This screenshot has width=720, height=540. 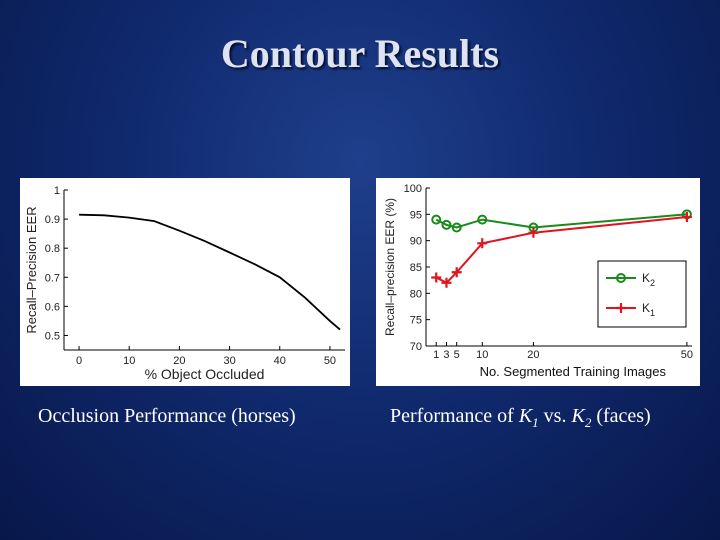 I want to click on legend-marker-plus, so click(x=621, y=308).